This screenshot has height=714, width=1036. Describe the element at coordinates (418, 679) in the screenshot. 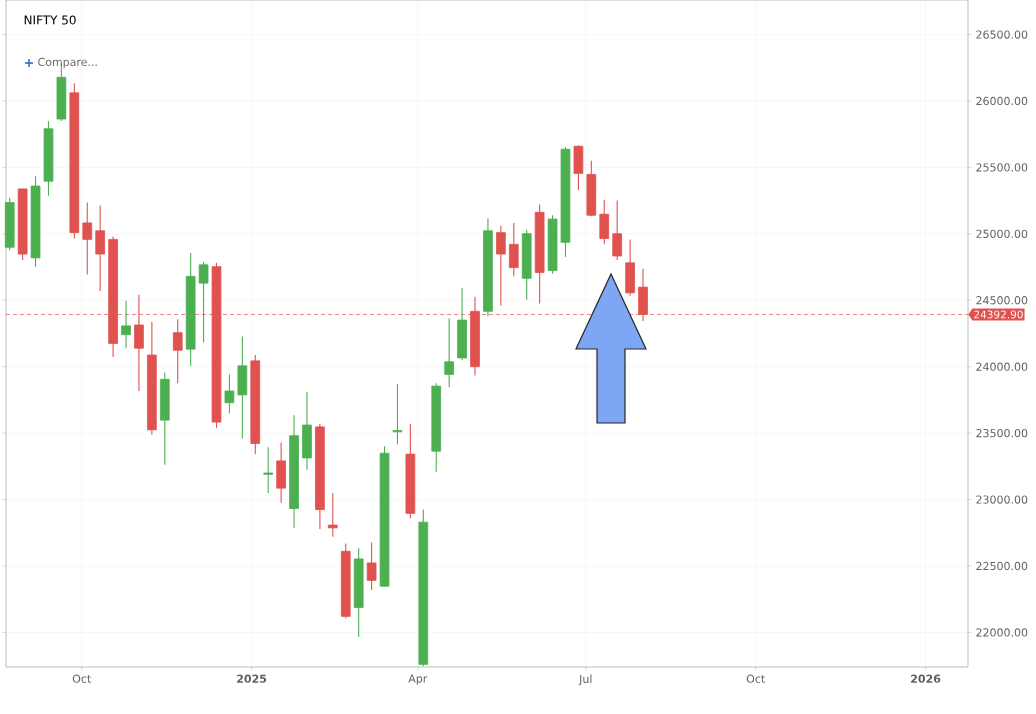

I see `x-tick-label: Apr` at that location.